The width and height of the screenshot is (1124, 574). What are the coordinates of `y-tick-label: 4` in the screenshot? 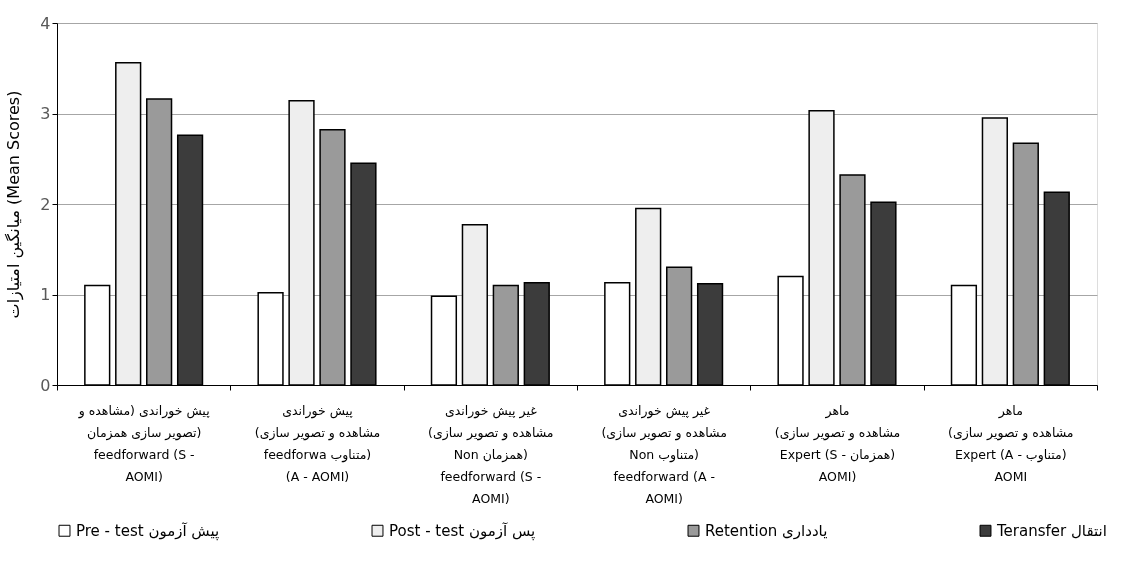 It's located at (45, 23).